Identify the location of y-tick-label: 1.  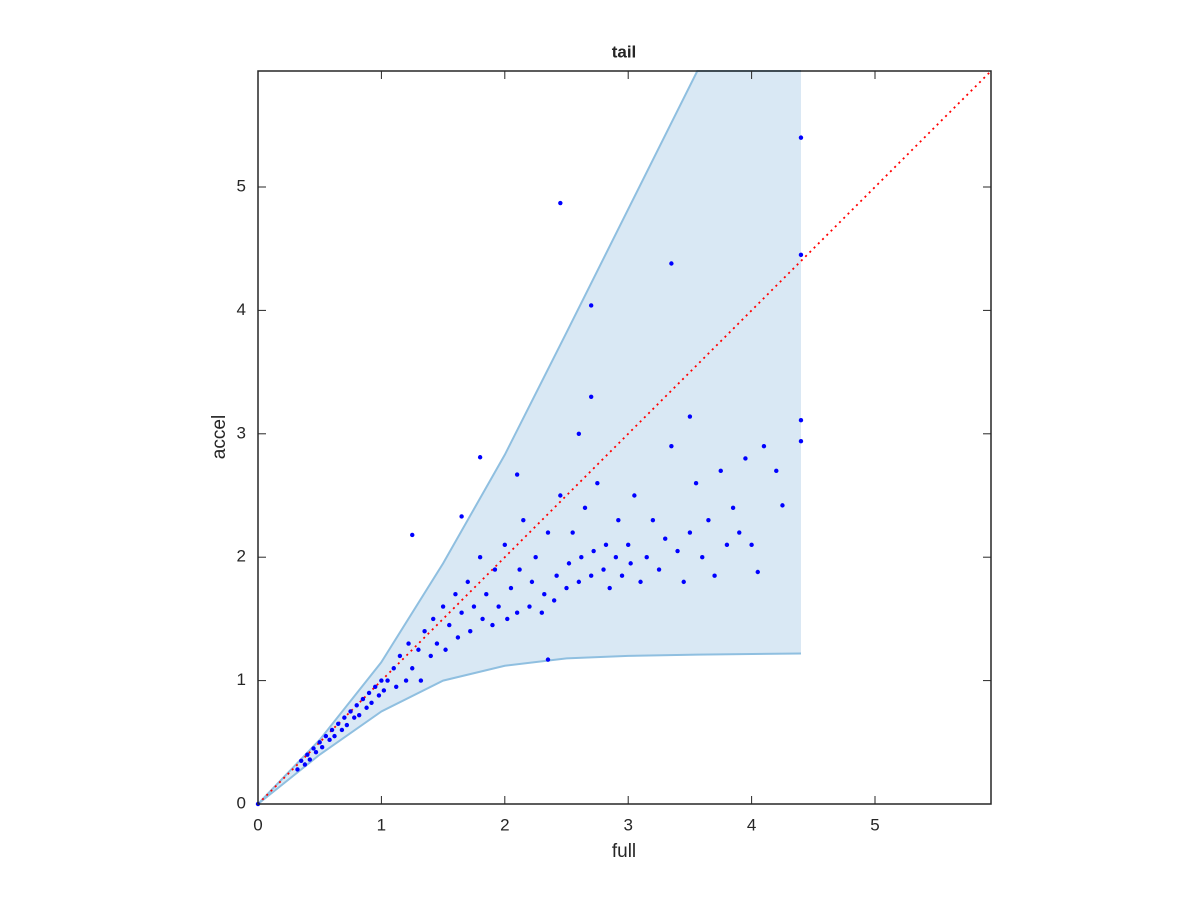
(241, 679).